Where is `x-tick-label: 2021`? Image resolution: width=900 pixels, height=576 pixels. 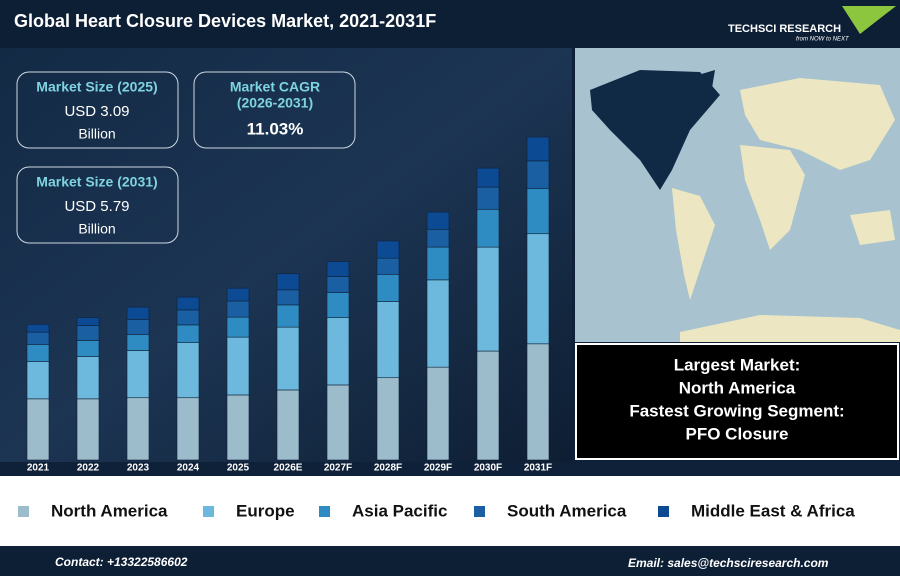
x-tick-label: 2021 is located at coordinates (38, 468).